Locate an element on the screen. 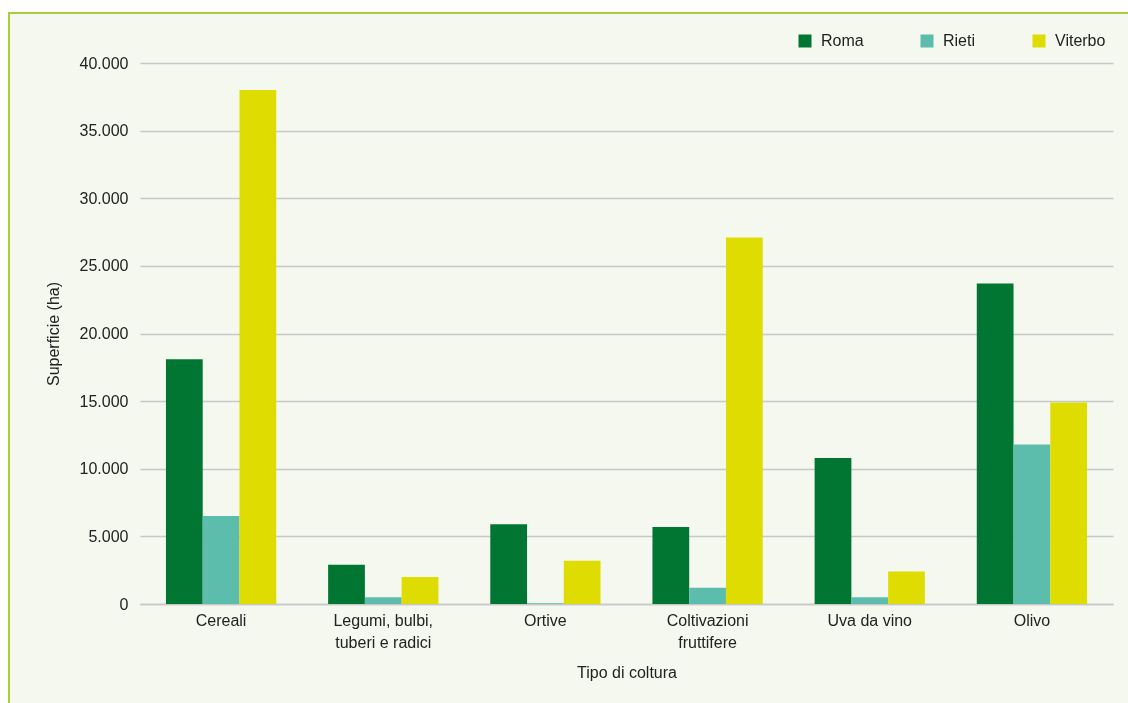  y-tick-label: 35.000 is located at coordinates (104, 131).